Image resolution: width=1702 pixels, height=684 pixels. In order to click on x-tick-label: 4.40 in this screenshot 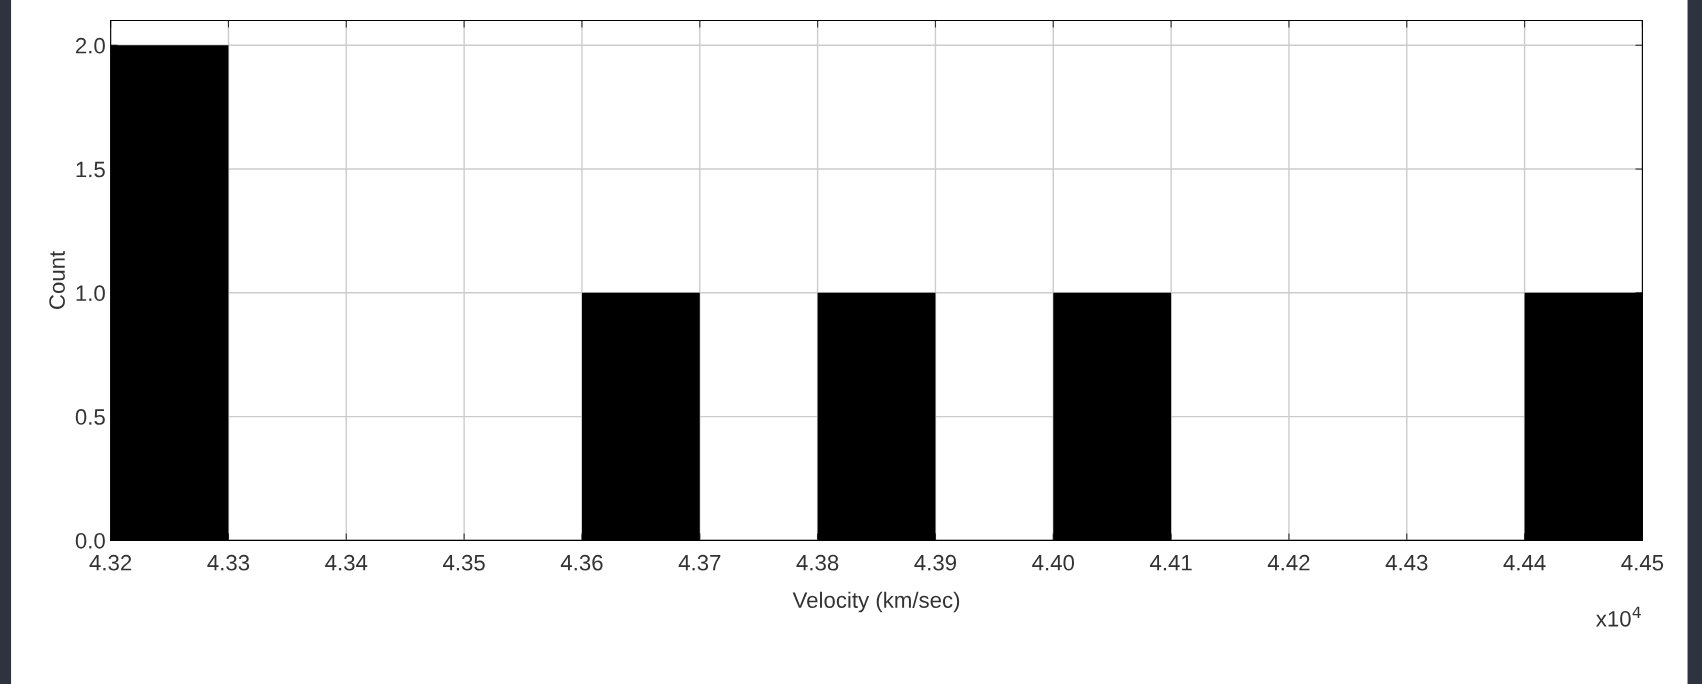, I will do `click(1053, 562)`.